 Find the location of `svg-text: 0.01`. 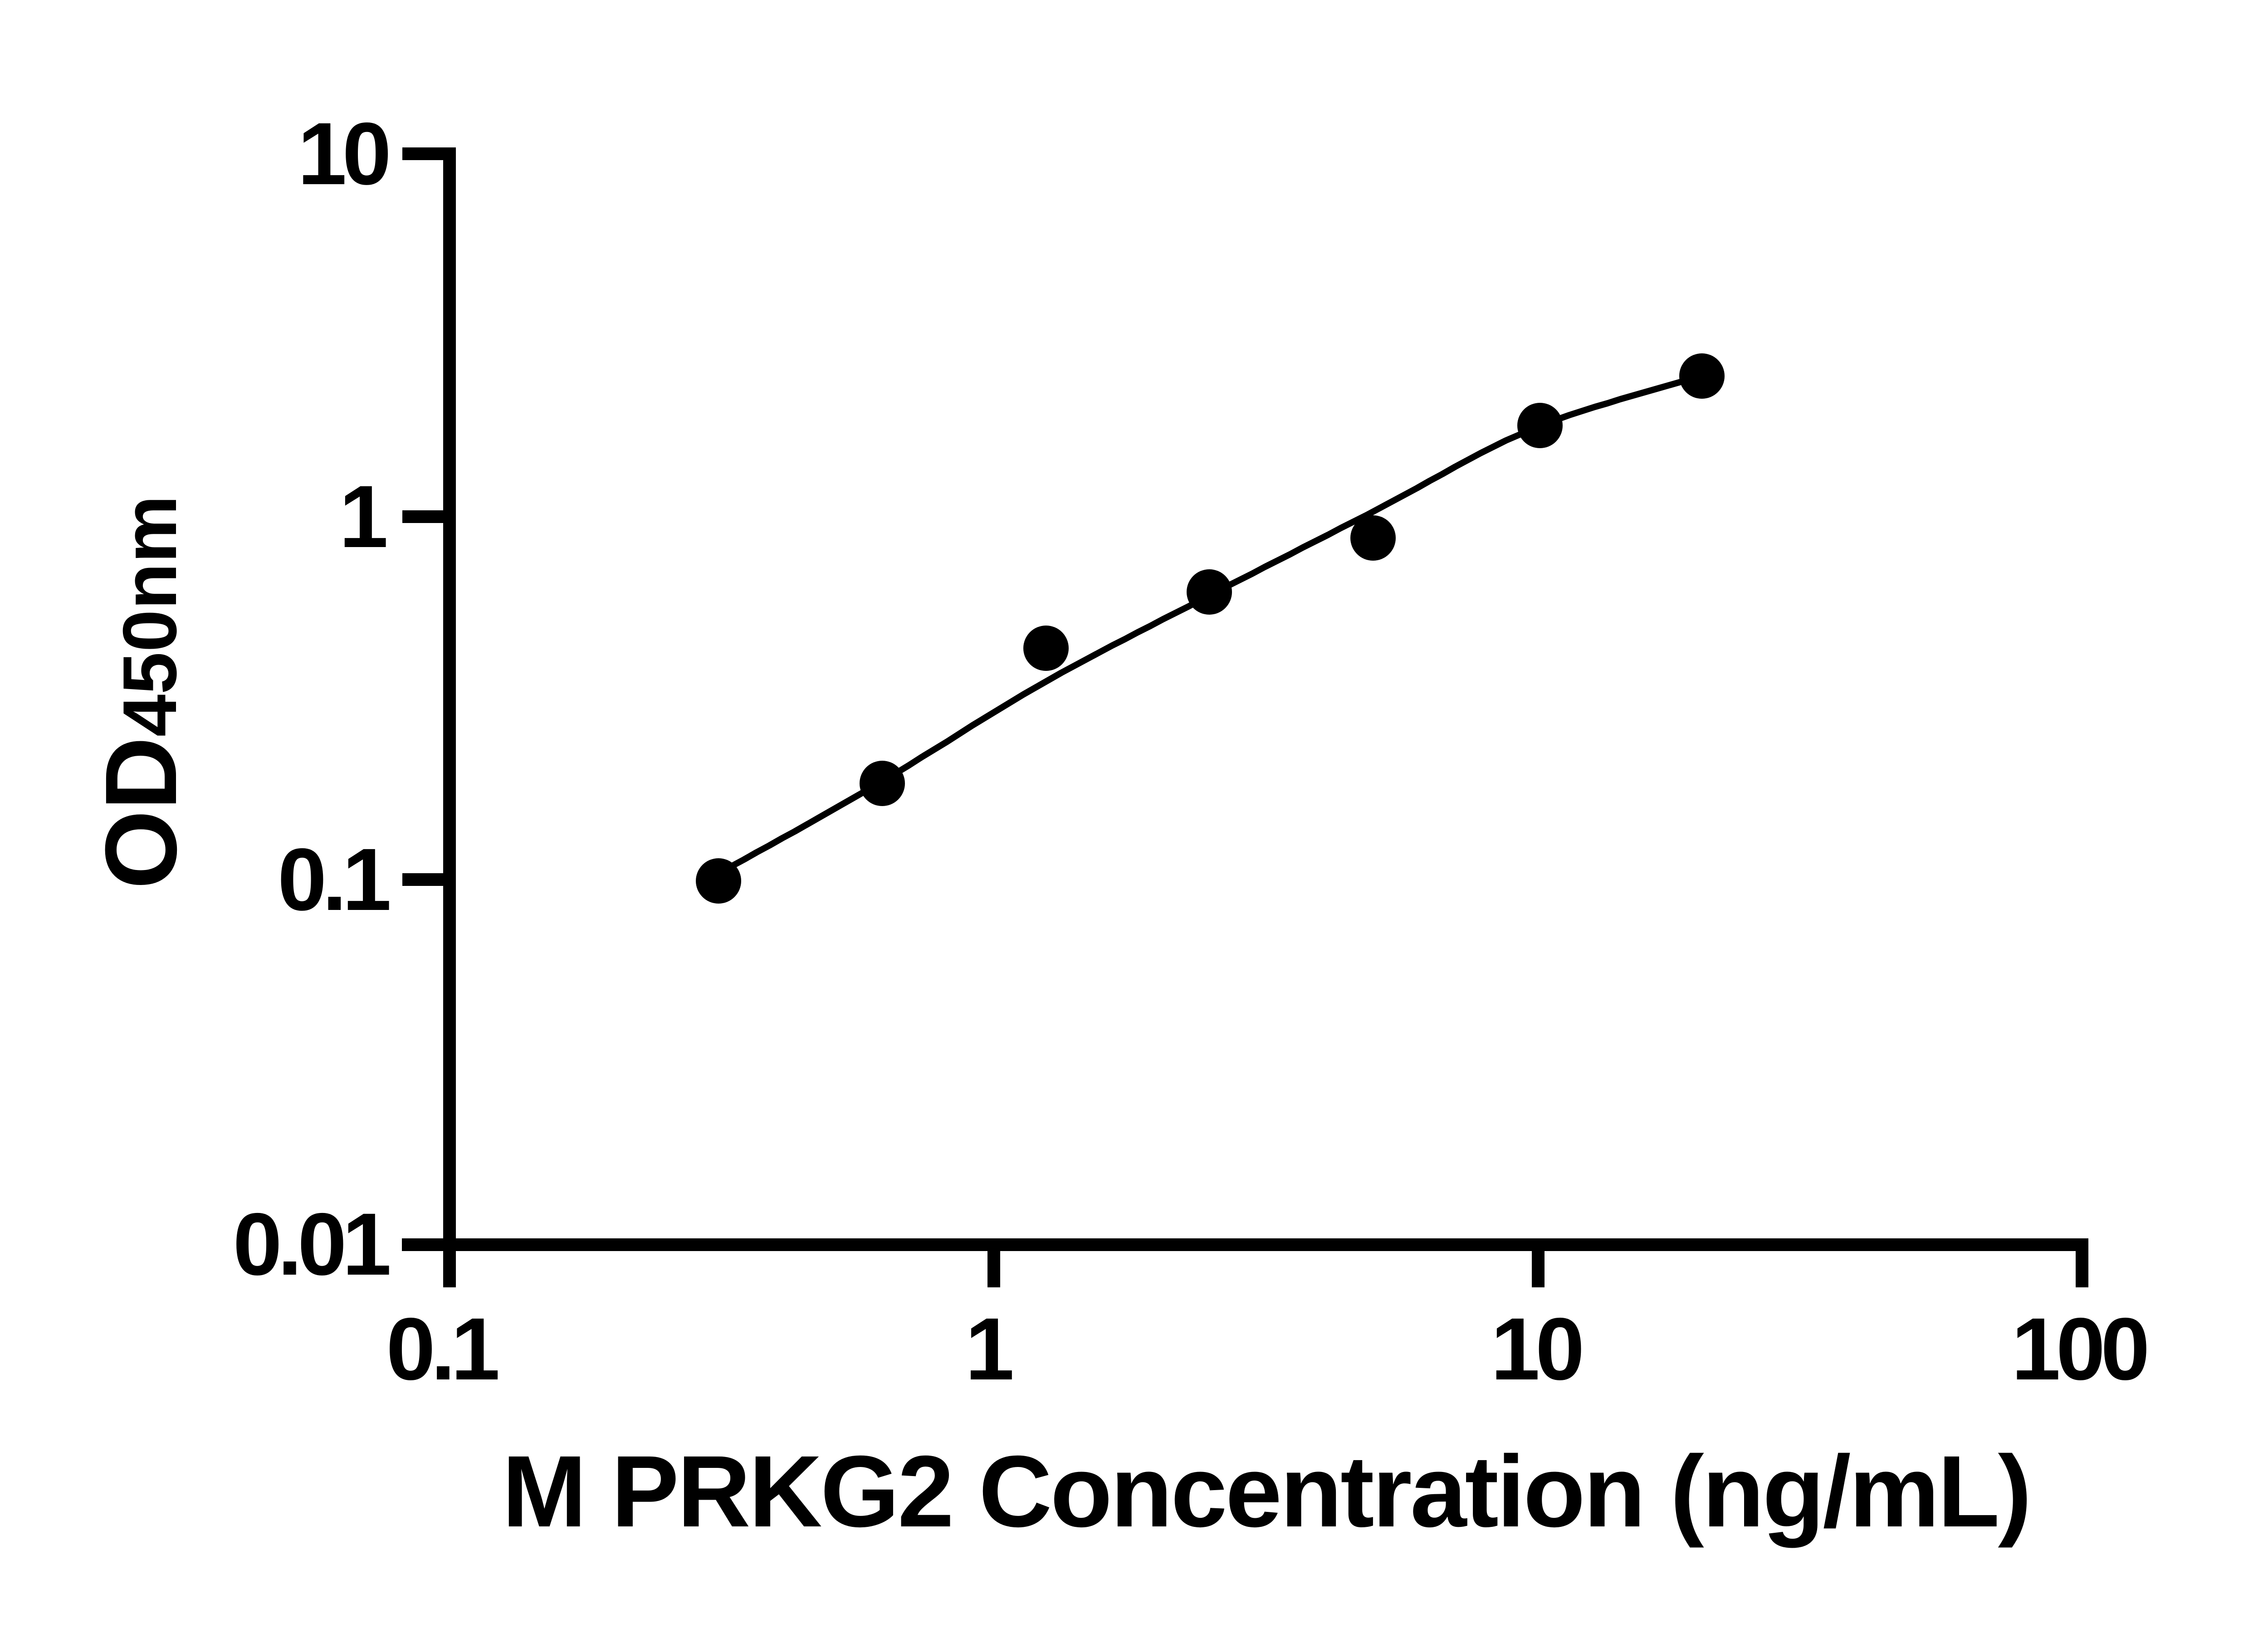

svg-text: 0.01 is located at coordinates (311, 1244).